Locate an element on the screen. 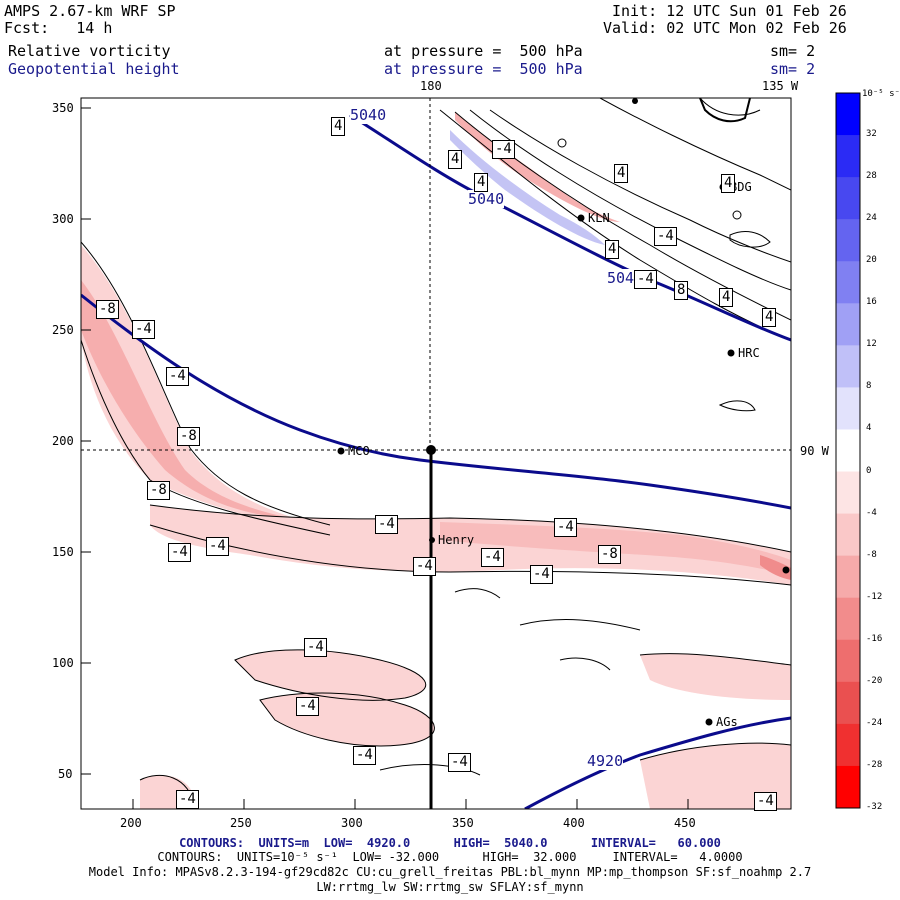 The image size is (900, 900). field1-name: Relative vorticity is located at coordinates (89, 51).